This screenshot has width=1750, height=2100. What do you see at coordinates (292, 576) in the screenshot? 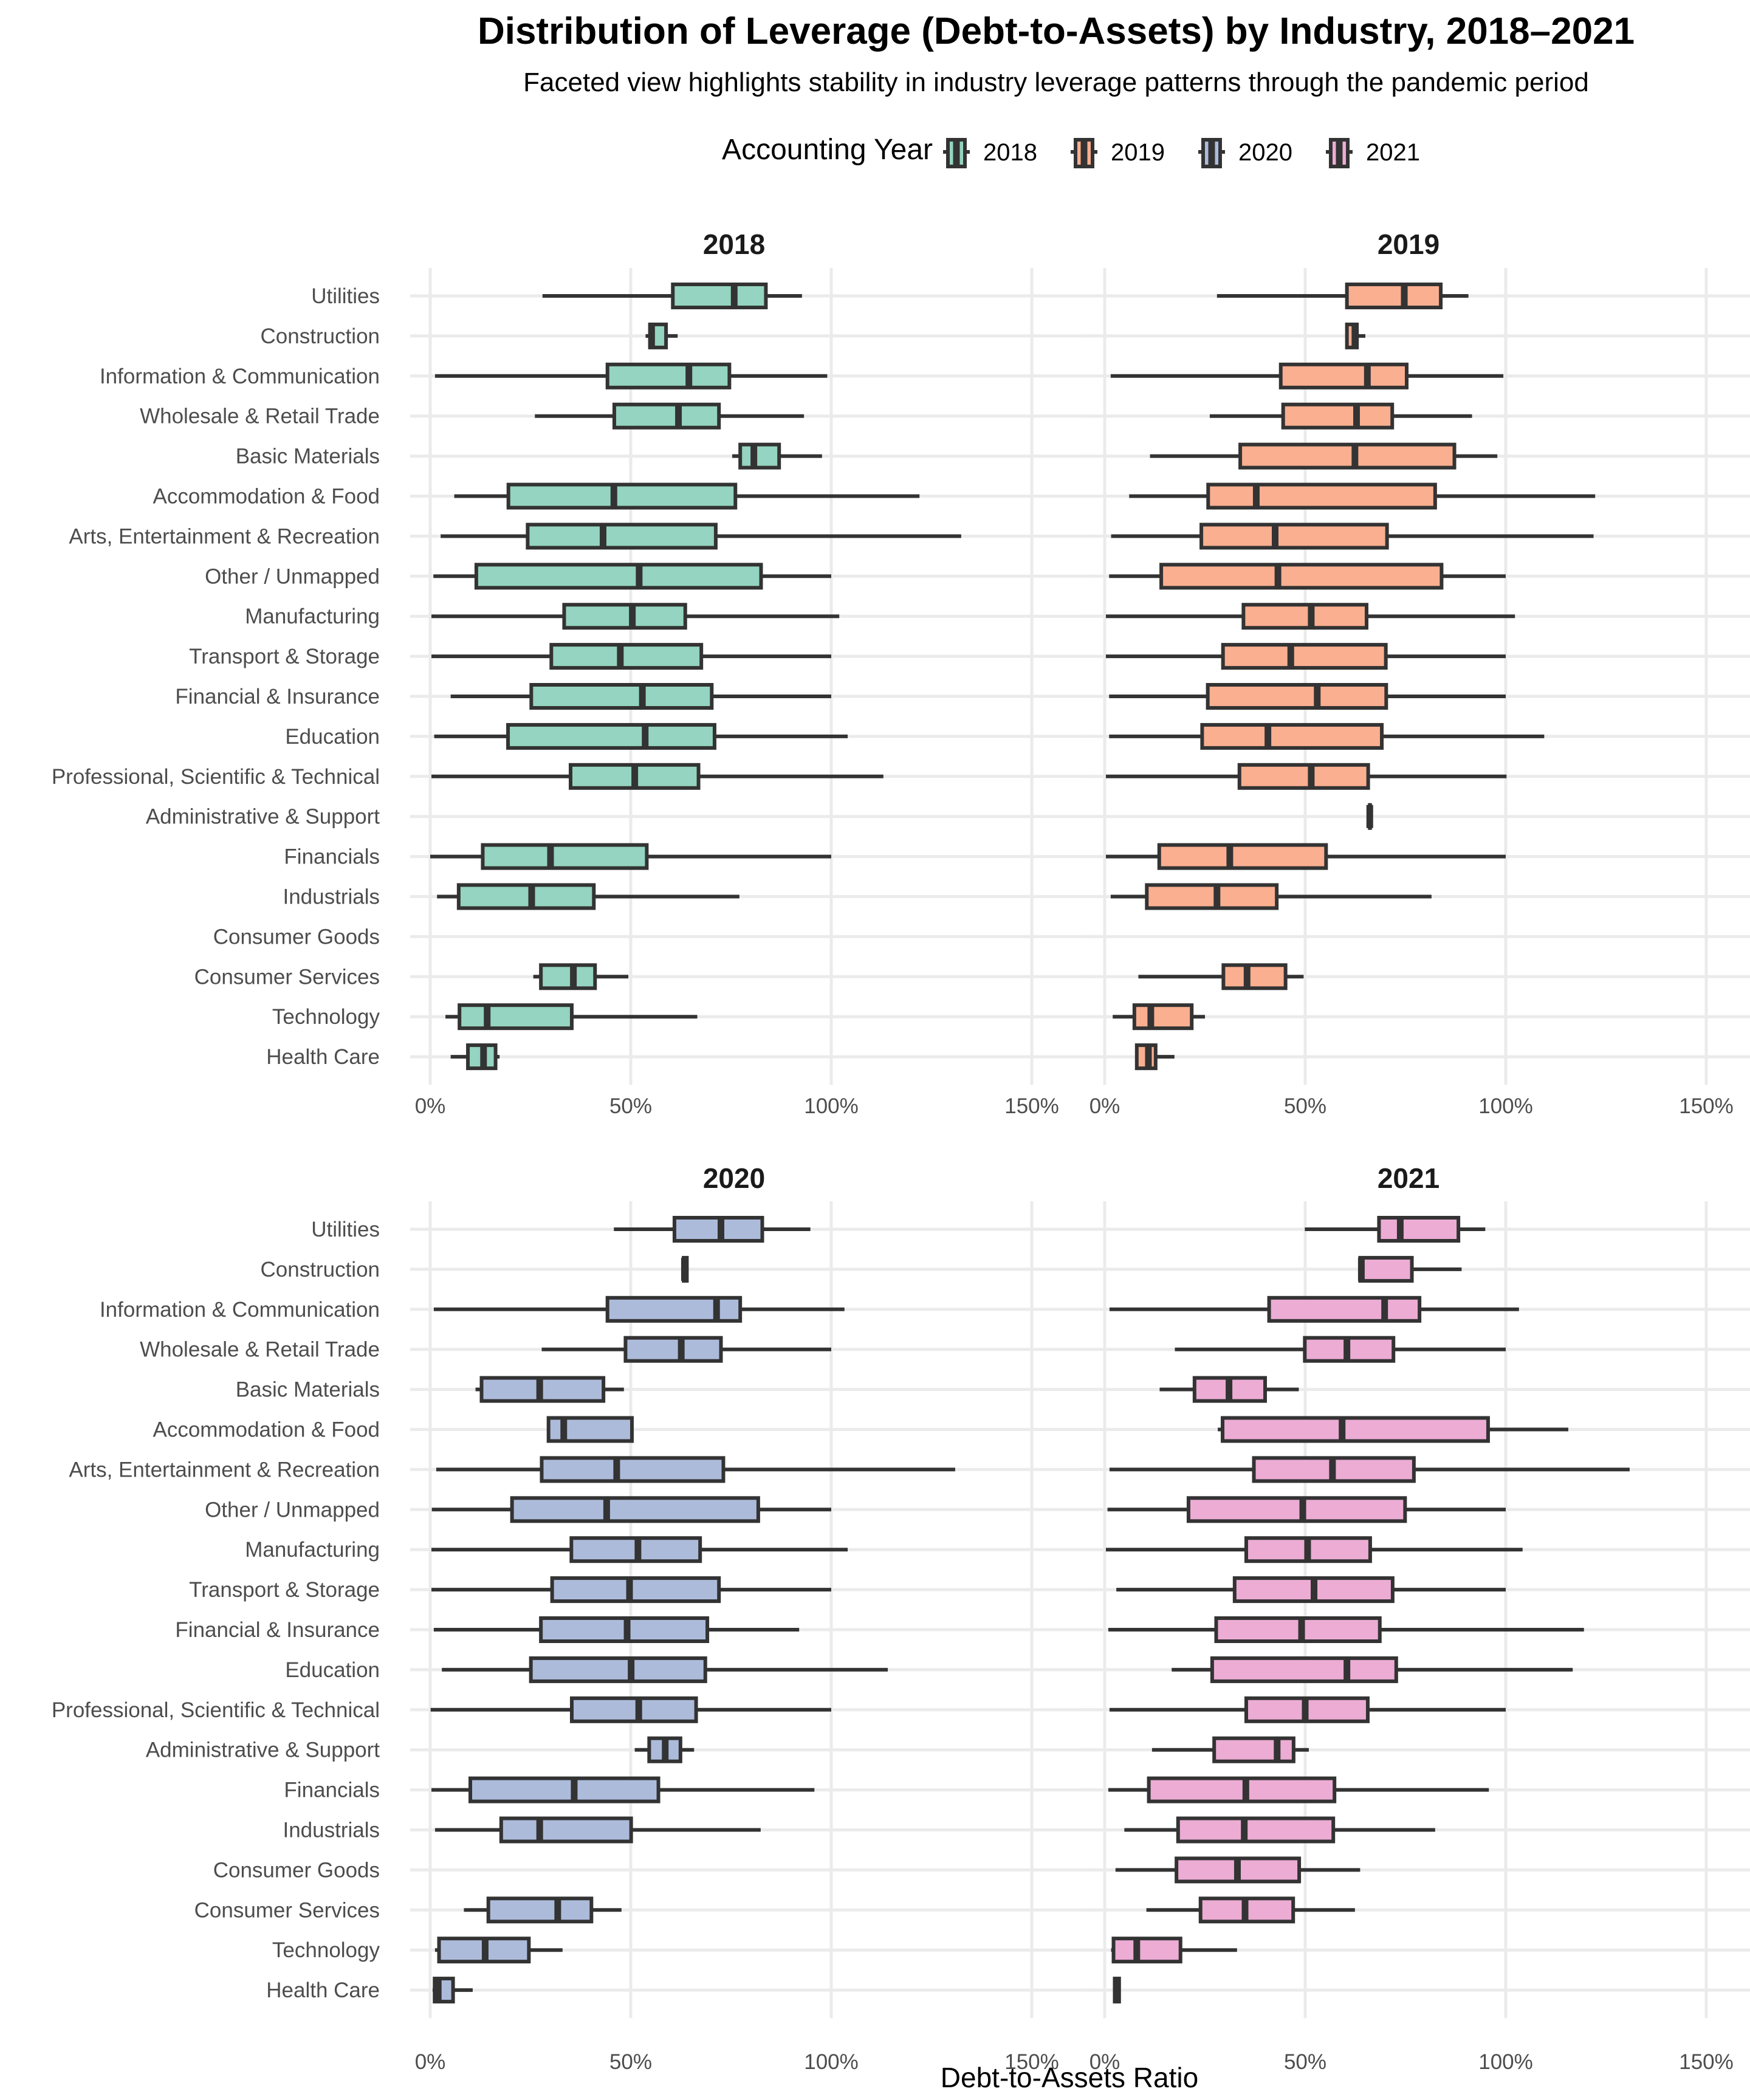
I see `y-tick-label: Other / Unmapped` at bounding box center [292, 576].